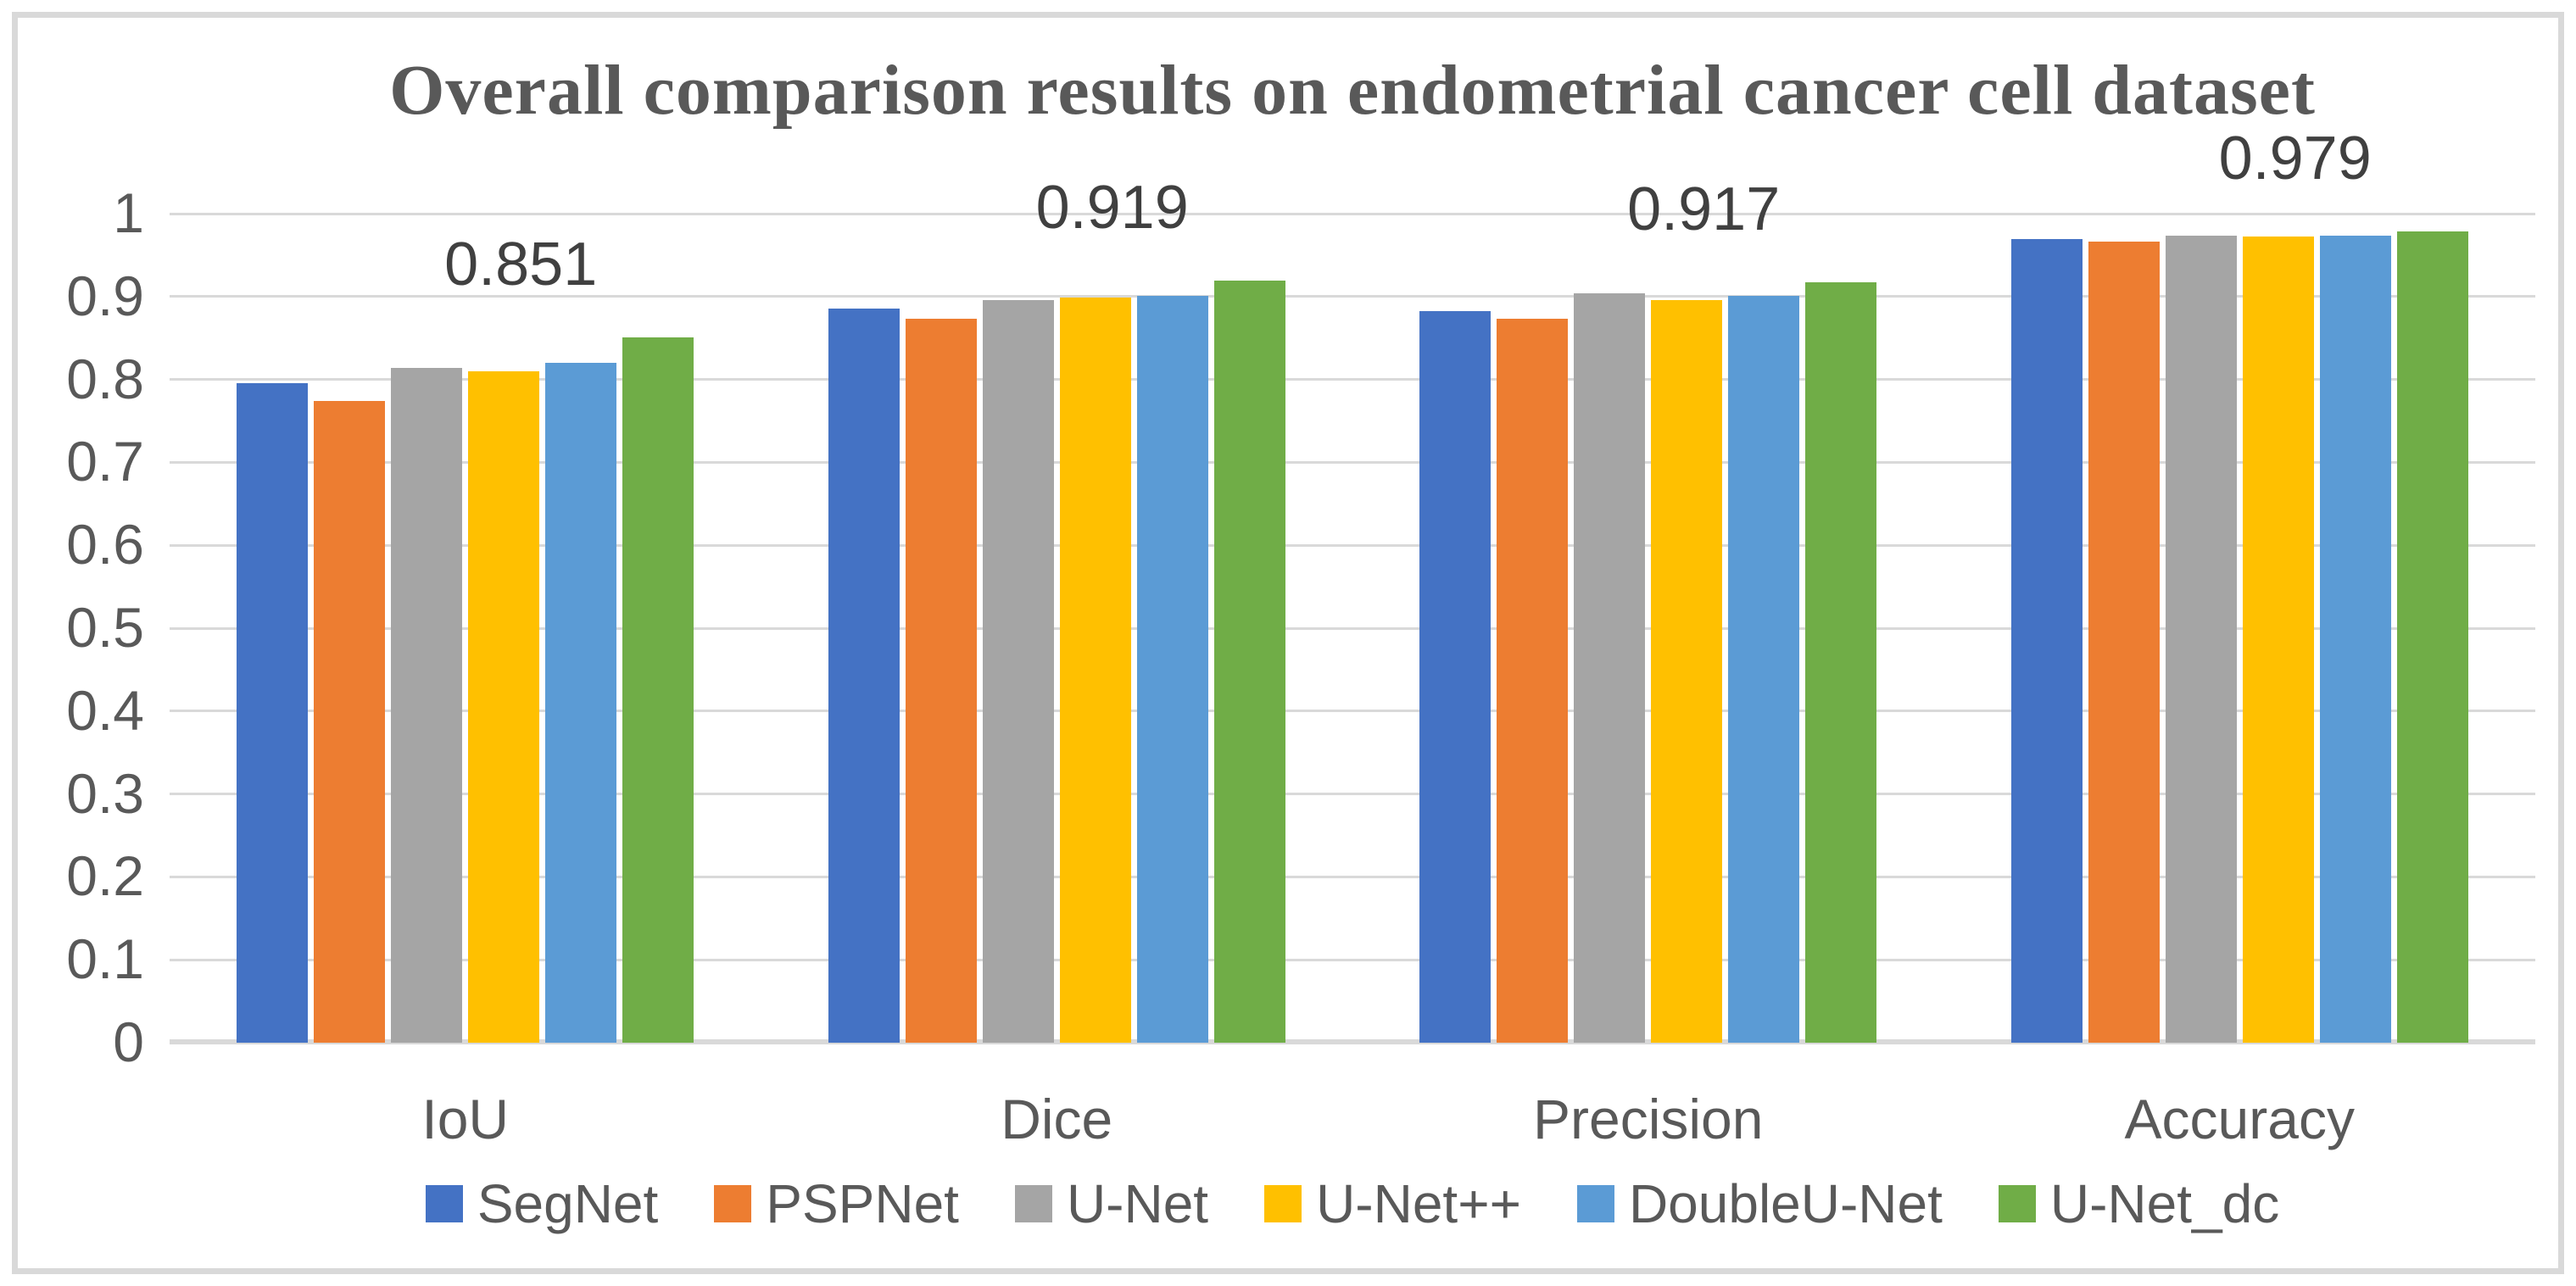  I want to click on gridline-y-0.1, so click(1352, 960).